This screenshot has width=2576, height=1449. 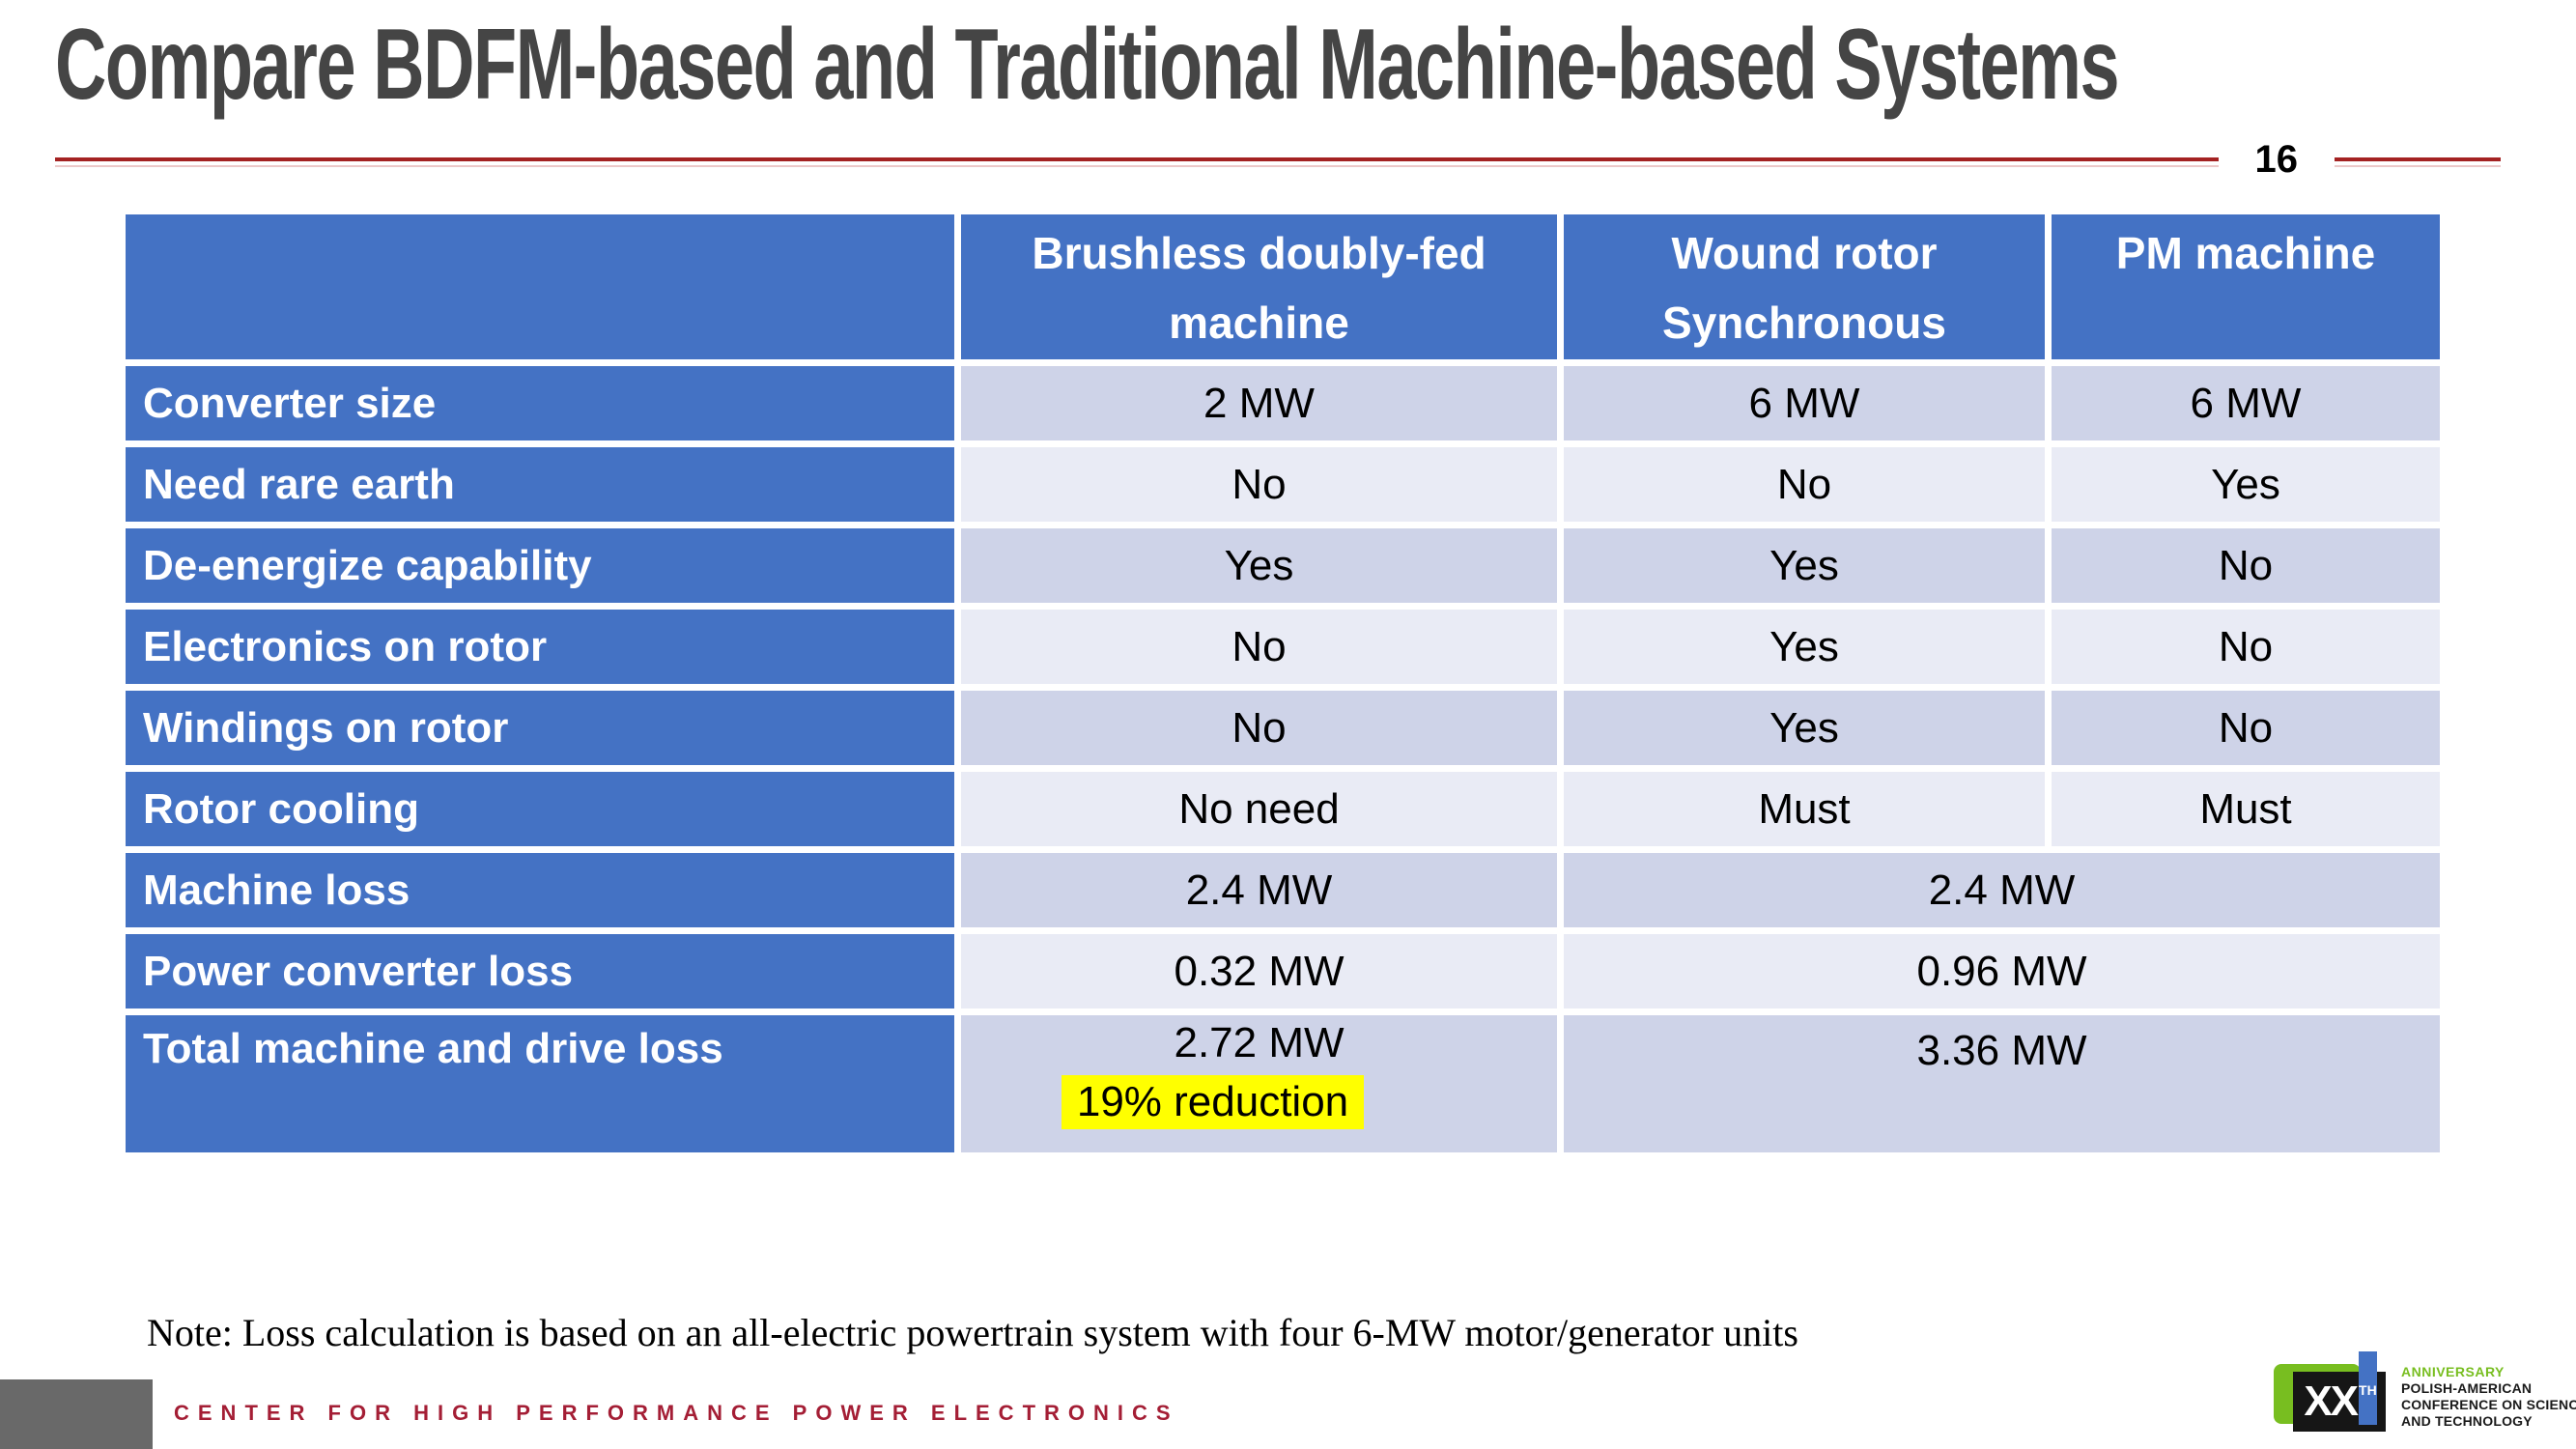 What do you see at coordinates (1259, 484) in the screenshot?
I see `cell-rare-earth-bdfm: No` at bounding box center [1259, 484].